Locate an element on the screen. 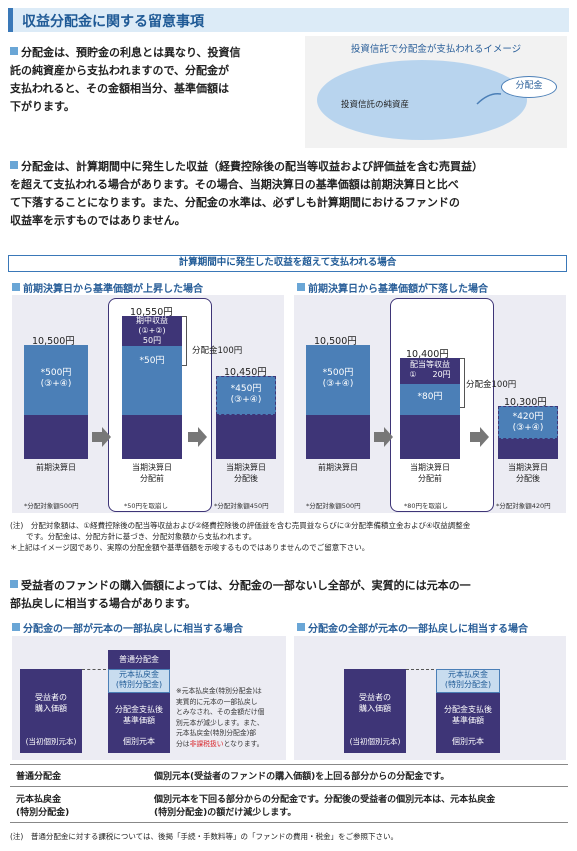 The width and height of the screenshot is (577, 851). left-bar2-bracket is located at coordinates (184, 341).